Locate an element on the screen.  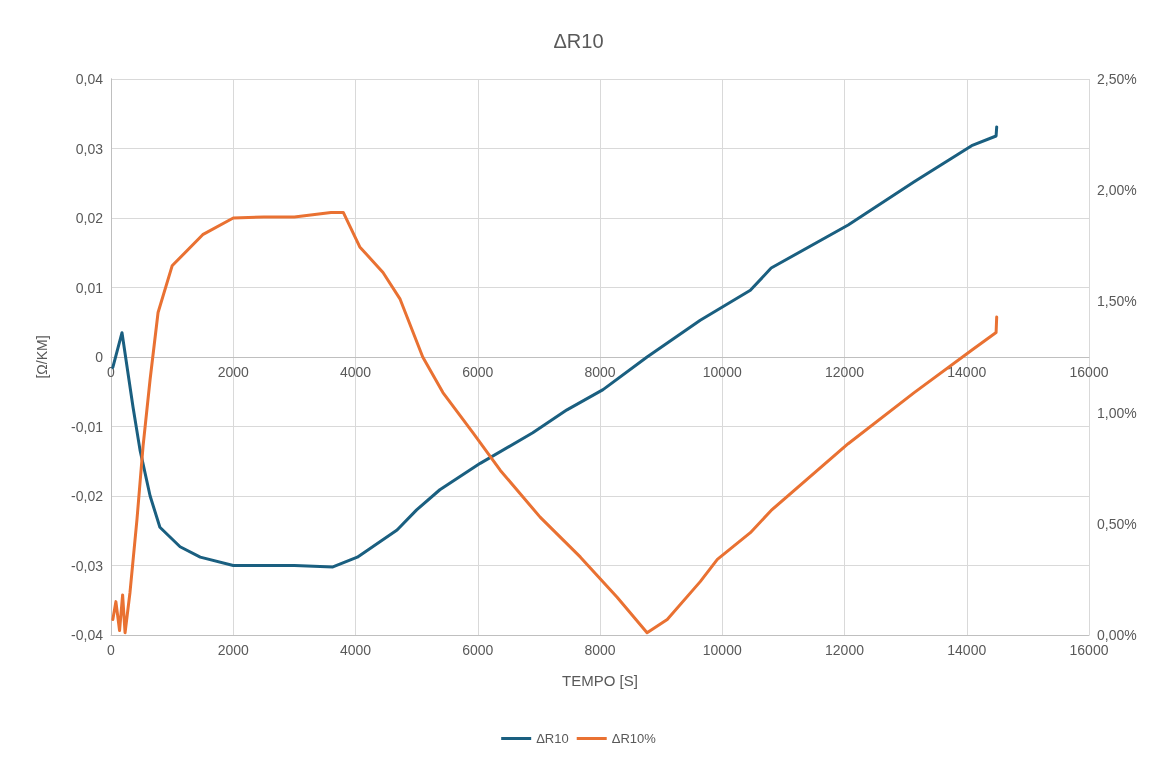
legend-label: ΔR10% is located at coordinates (634, 738).